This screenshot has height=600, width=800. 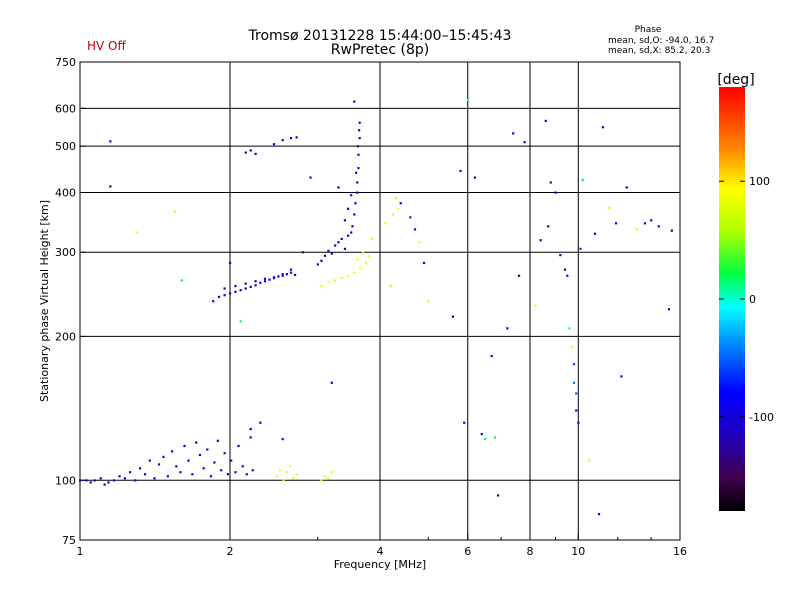 What do you see at coordinates (680, 551) in the screenshot?
I see `x-tick-label: 16` at bounding box center [680, 551].